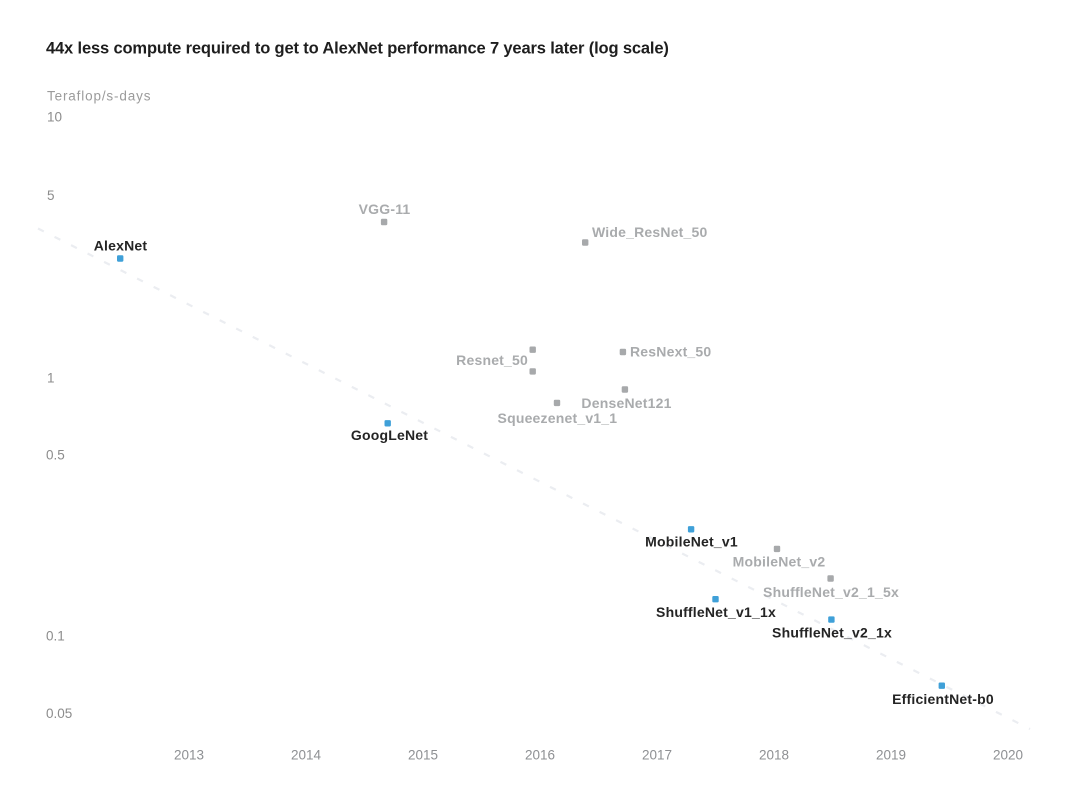 The width and height of the screenshot is (1080, 810). What do you see at coordinates (55, 455) in the screenshot?
I see `svg-text: 0.5` at bounding box center [55, 455].